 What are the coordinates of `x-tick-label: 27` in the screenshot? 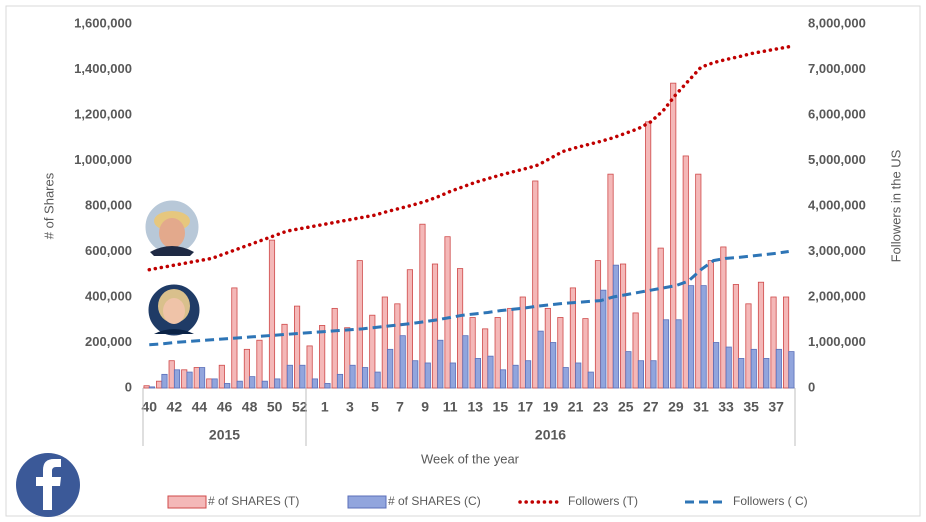 It's located at (651, 407).